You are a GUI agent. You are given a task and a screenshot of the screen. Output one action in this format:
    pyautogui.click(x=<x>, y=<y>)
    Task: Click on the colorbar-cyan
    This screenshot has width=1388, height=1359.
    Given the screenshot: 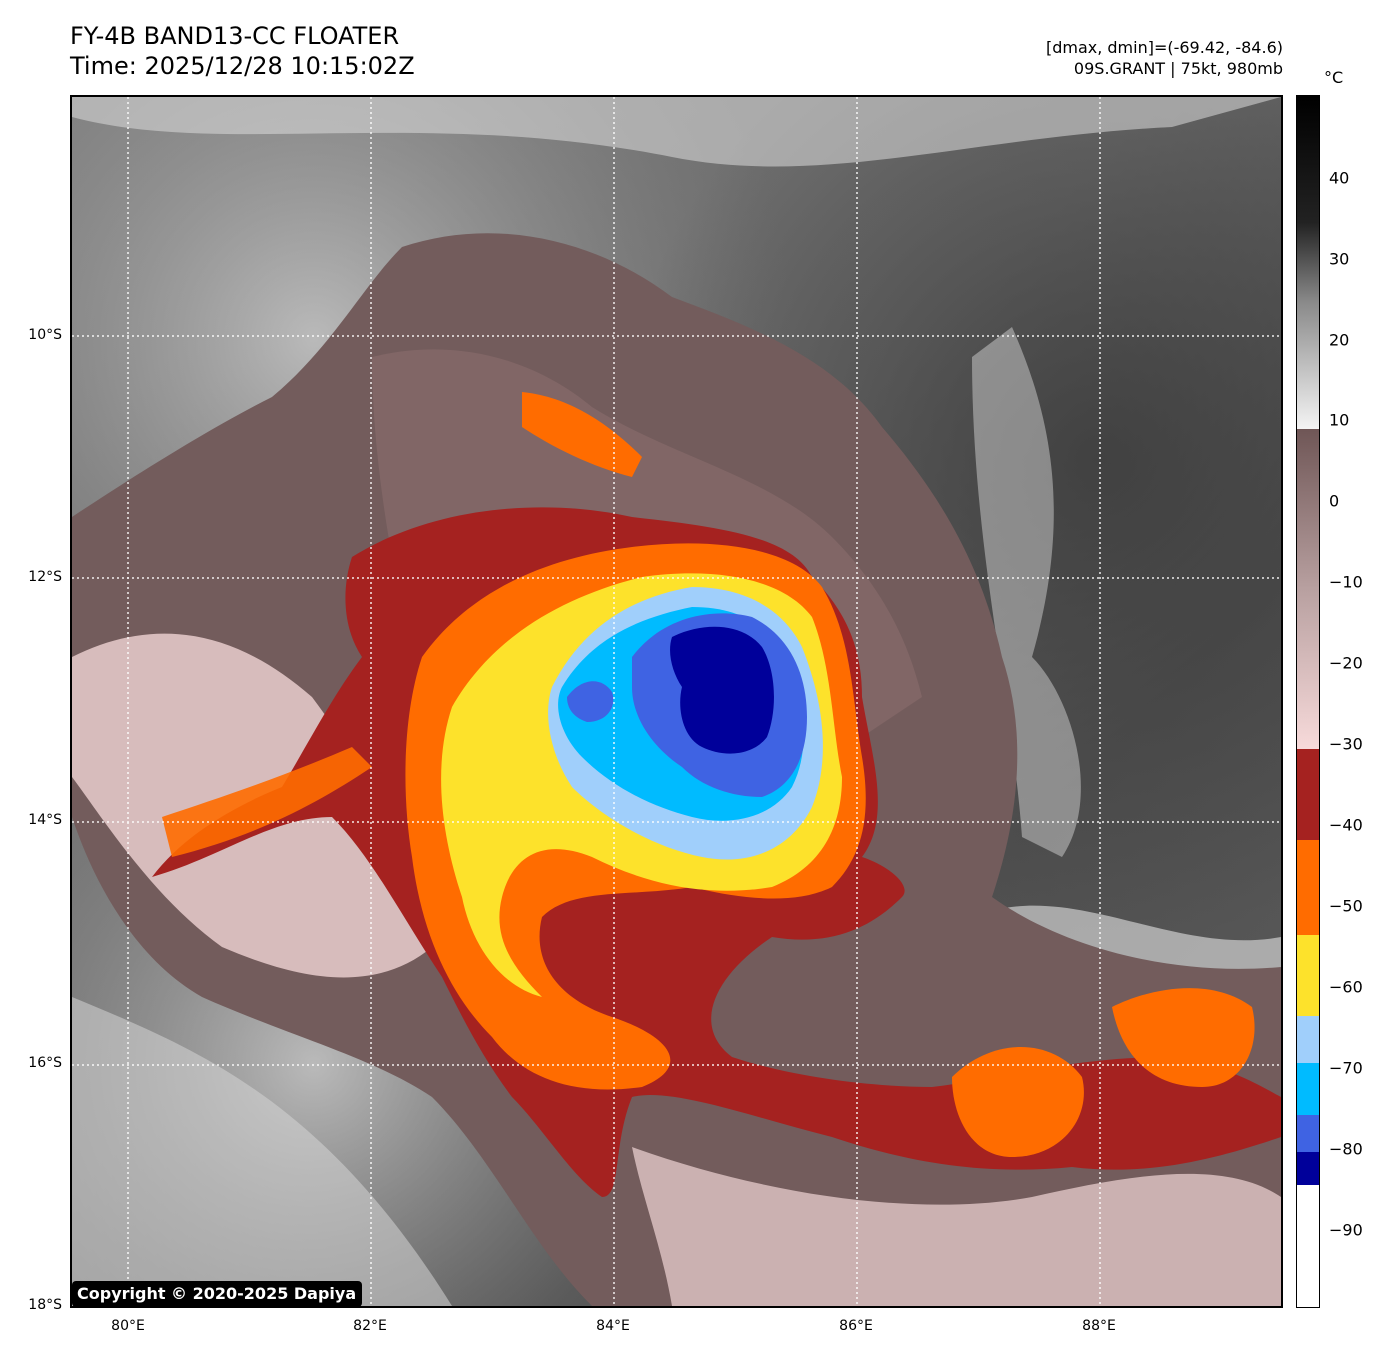 What is the action you would take?
    pyautogui.click(x=1308, y=1089)
    